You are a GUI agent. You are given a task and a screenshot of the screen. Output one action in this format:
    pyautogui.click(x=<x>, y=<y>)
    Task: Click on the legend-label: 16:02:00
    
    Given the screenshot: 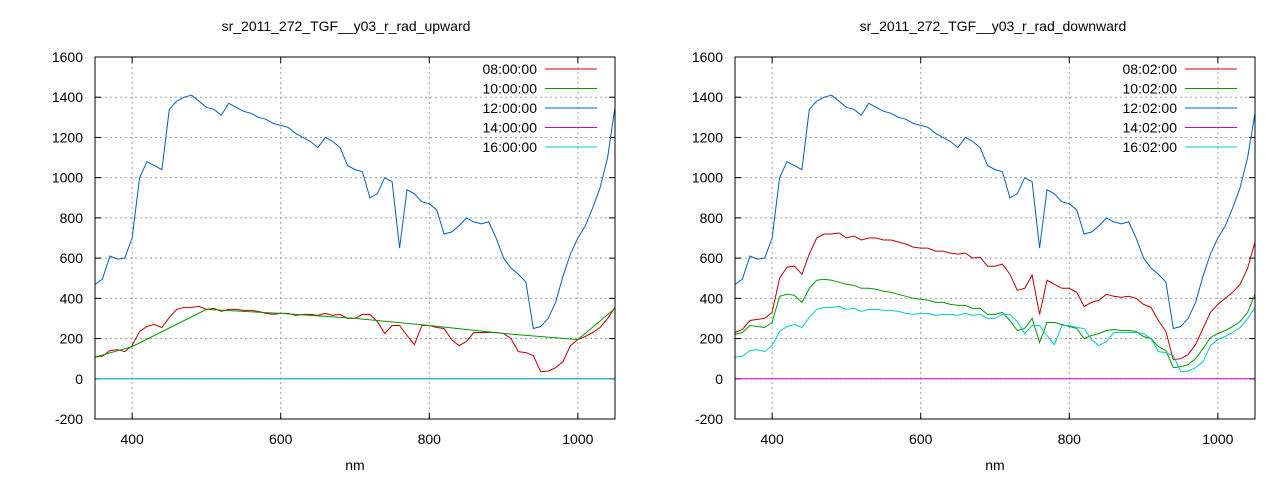 What is the action you would take?
    pyautogui.click(x=1150, y=147)
    